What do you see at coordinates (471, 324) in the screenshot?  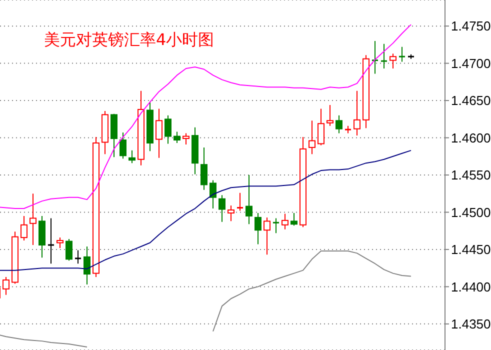 I see `y-tick-label: 1.4350` at bounding box center [471, 324].